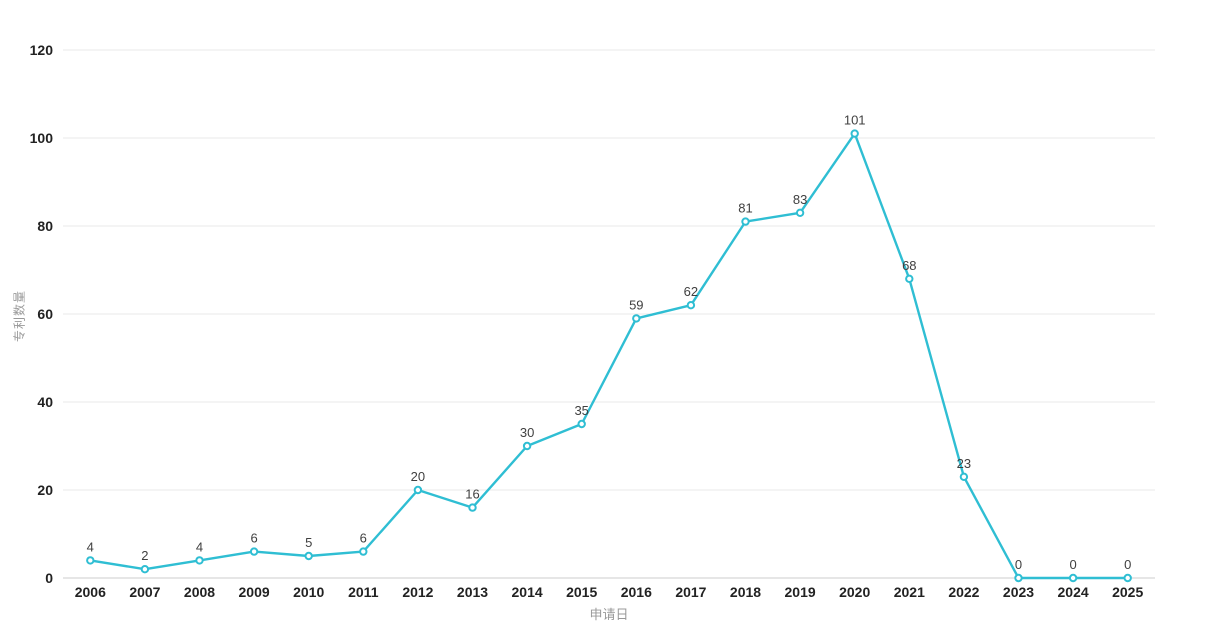  I want to click on x-tick-label: 2016, so click(636, 592).